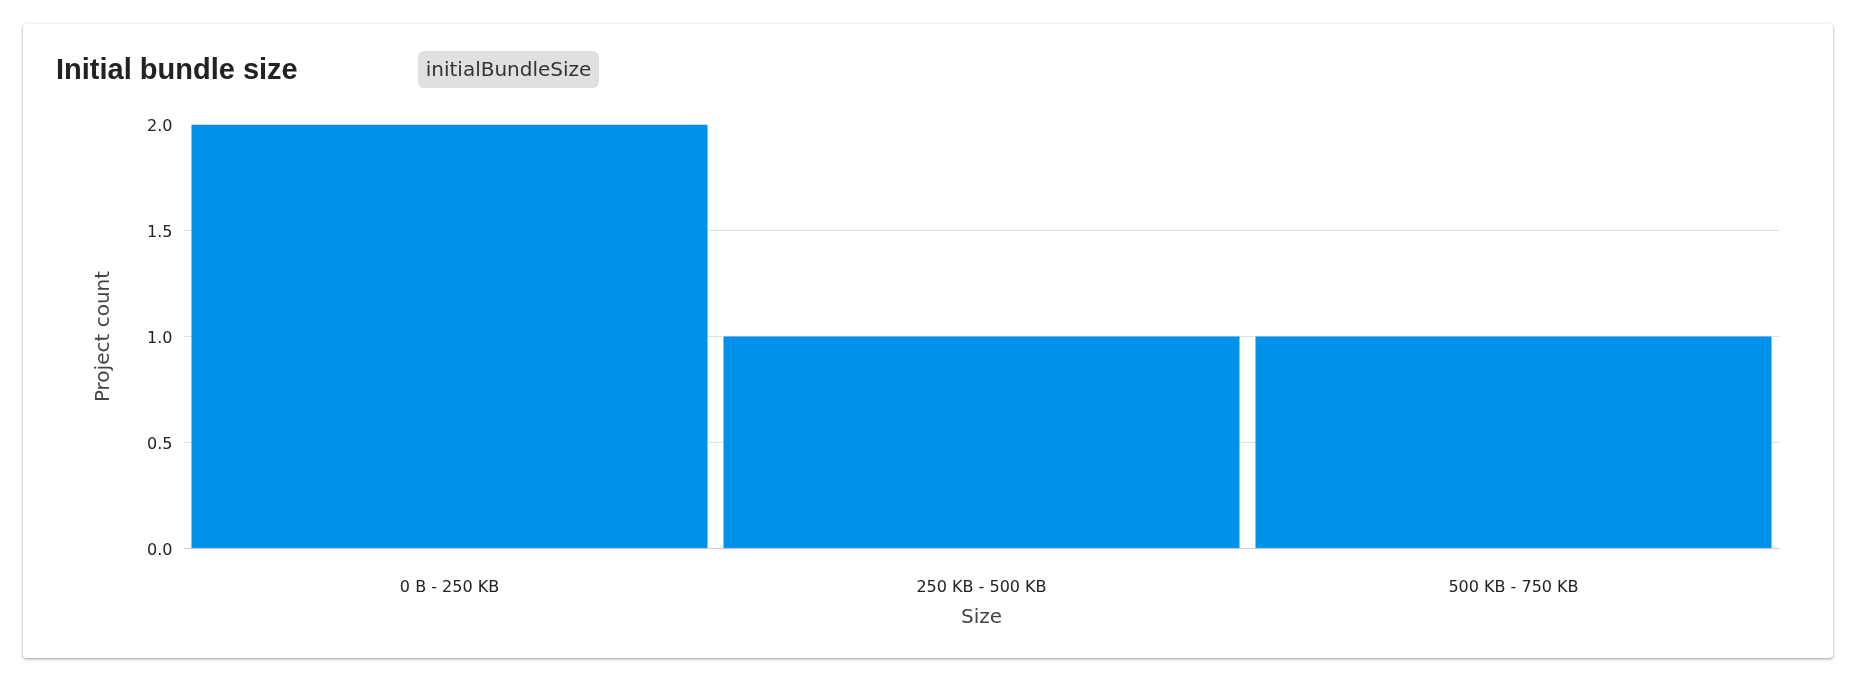 Image resolution: width=1854 pixels, height=698 pixels. What do you see at coordinates (102, 336) in the screenshot?
I see `y-axis-title: Project count` at bounding box center [102, 336].